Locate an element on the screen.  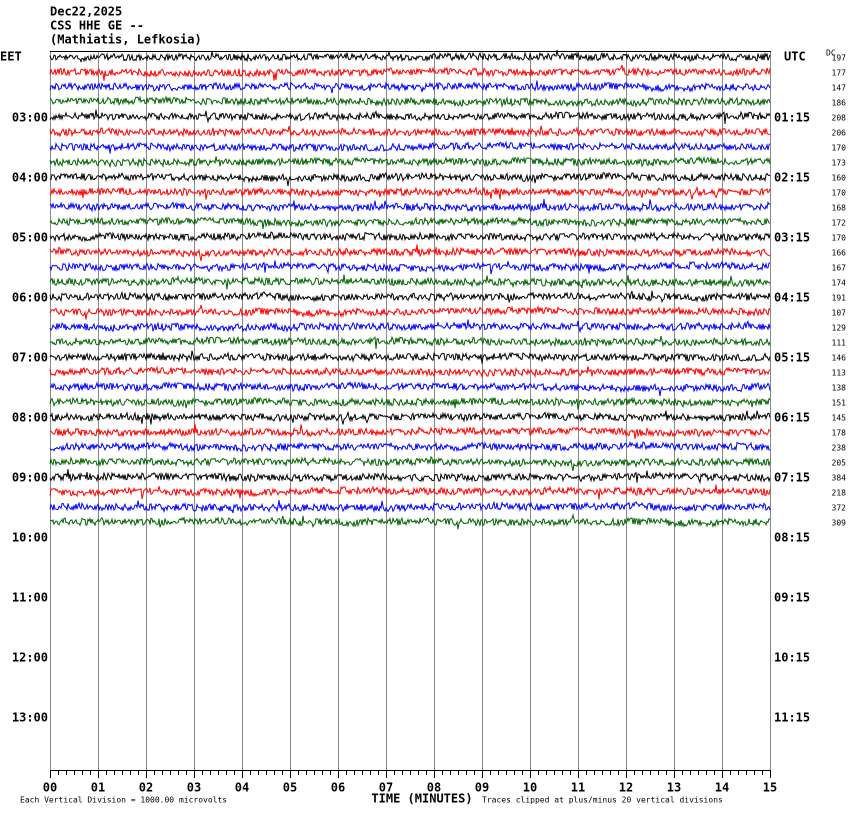
dc-value: 138 is located at coordinates (839, 388).